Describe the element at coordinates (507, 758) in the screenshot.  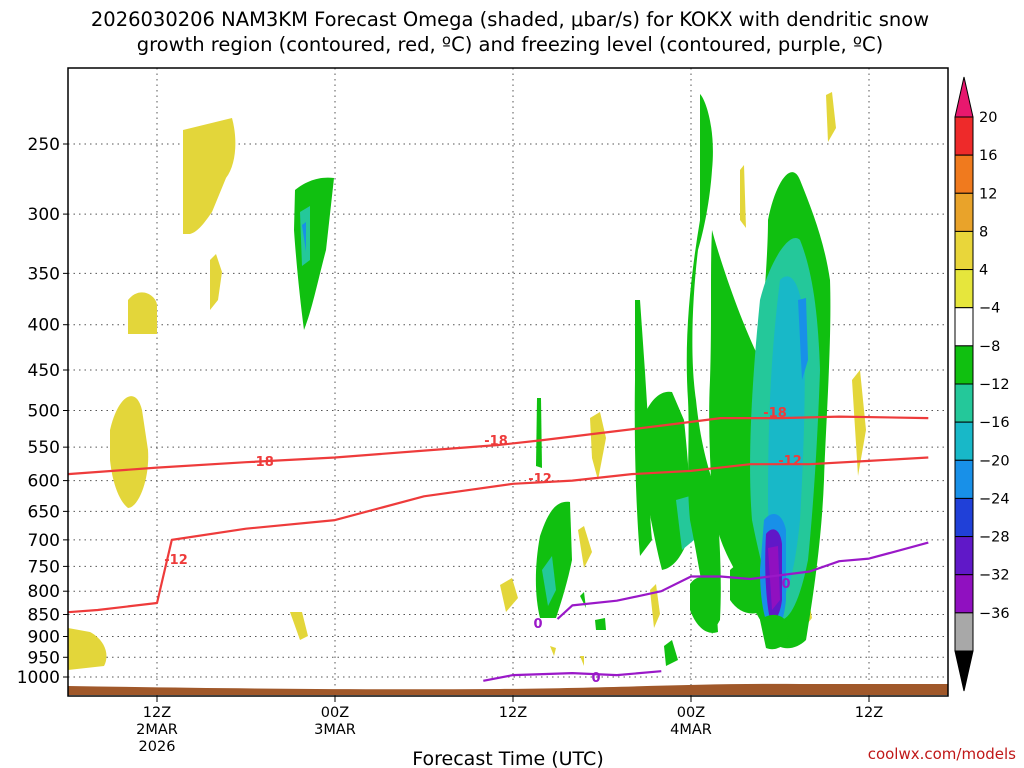
I see `x-axis-label: Forecast Time (UTC)` at that location.